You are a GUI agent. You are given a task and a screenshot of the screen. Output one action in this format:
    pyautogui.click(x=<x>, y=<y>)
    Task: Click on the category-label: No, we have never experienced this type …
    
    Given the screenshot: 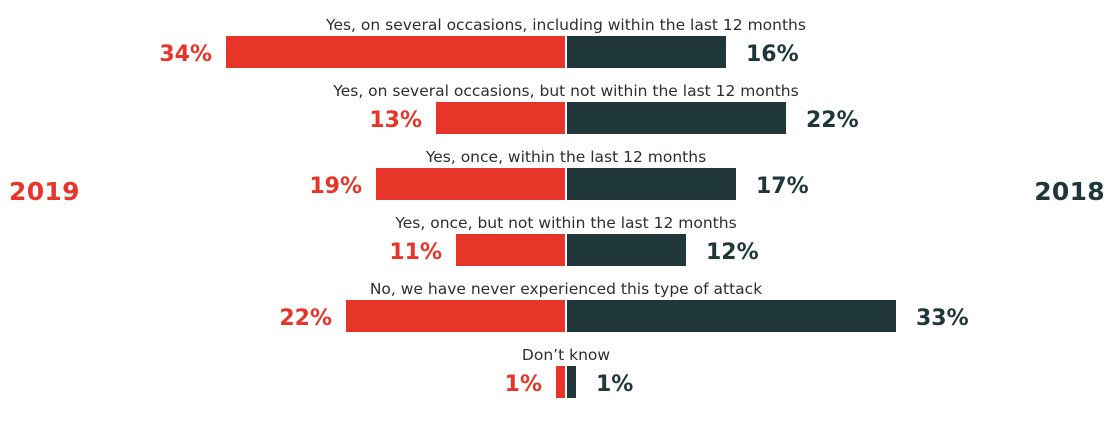 What is the action you would take?
    pyautogui.click(x=566, y=289)
    